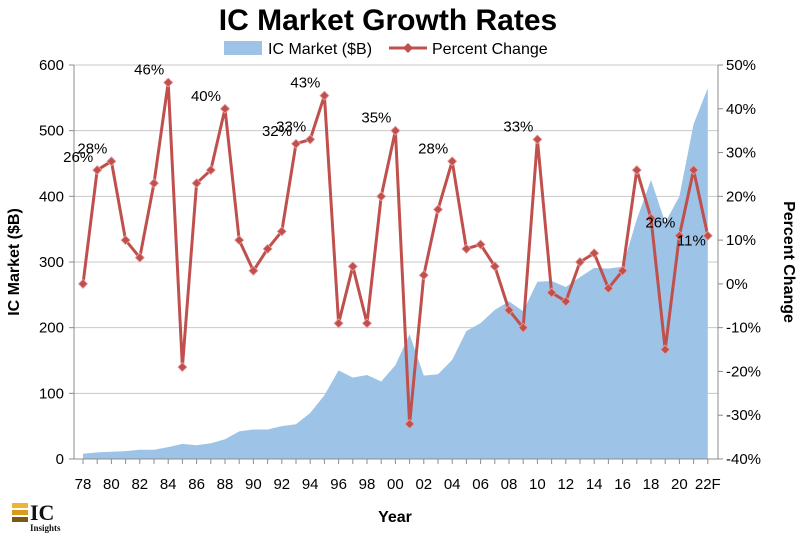  What do you see at coordinates (310, 484) in the screenshot?
I see `x-tick-label: 94` at bounding box center [310, 484].